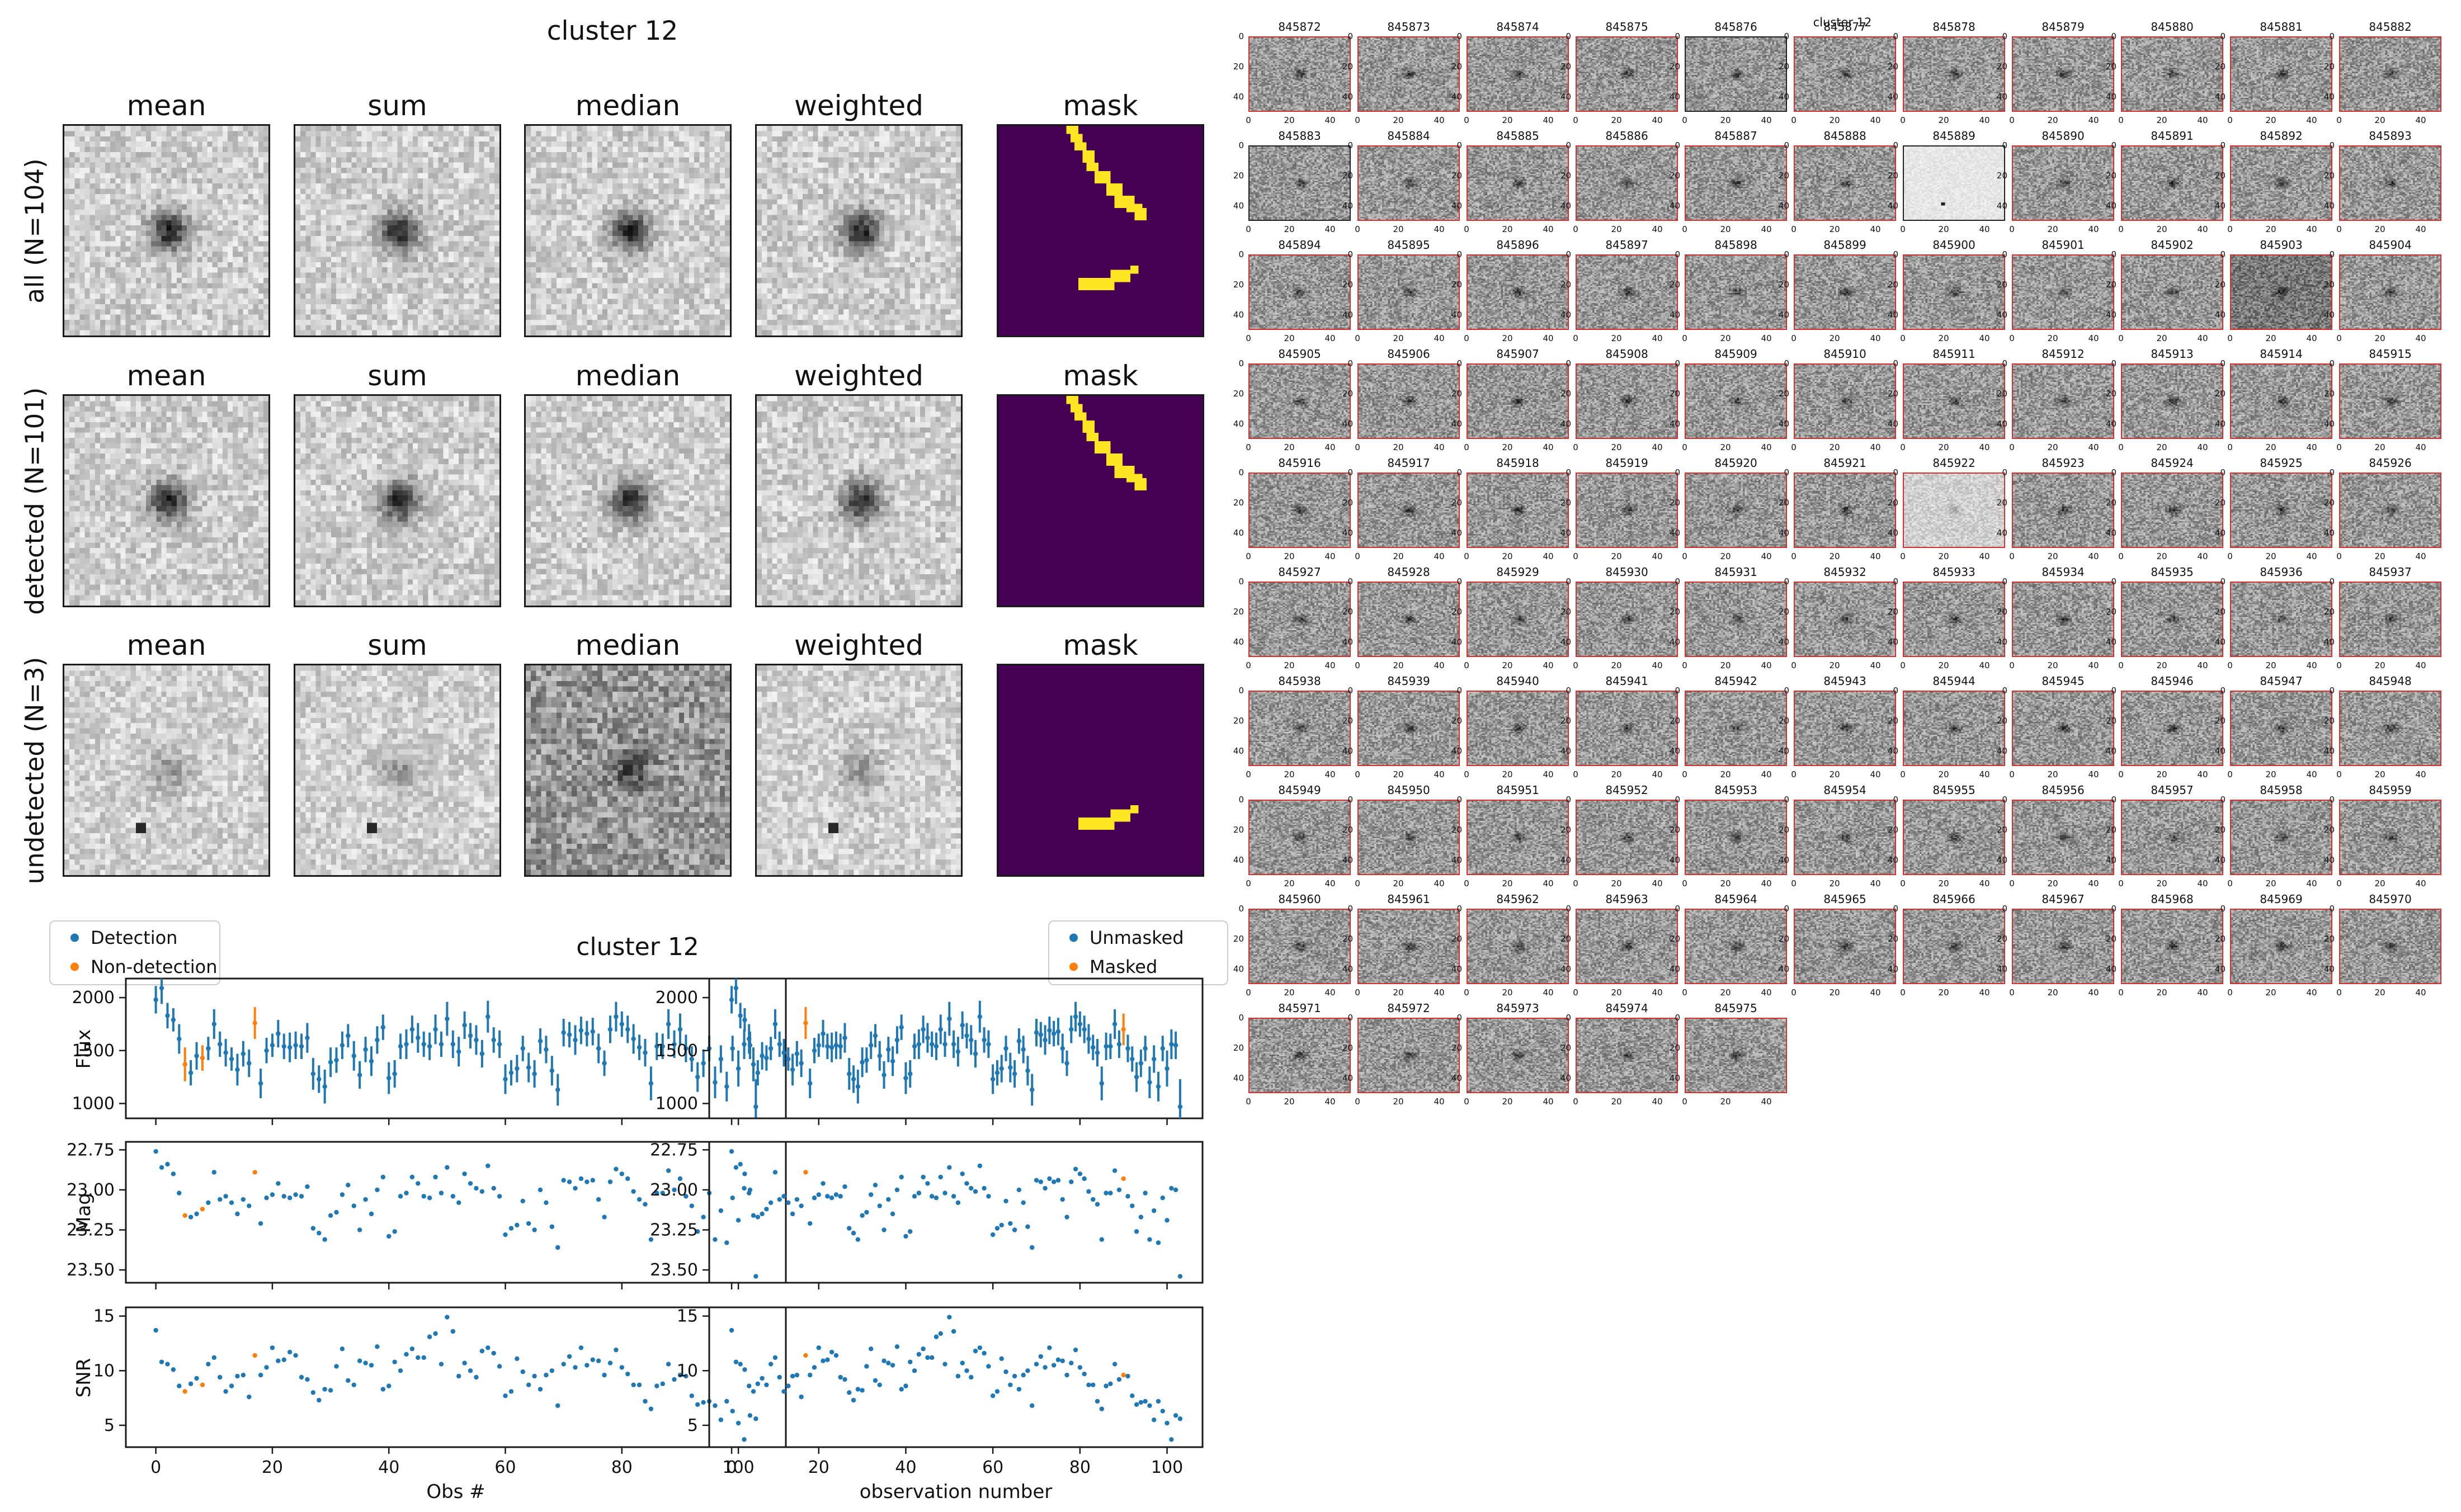 The height and width of the screenshot is (1512, 2461). I want to click on svg-text: 1500, so click(93, 1051).